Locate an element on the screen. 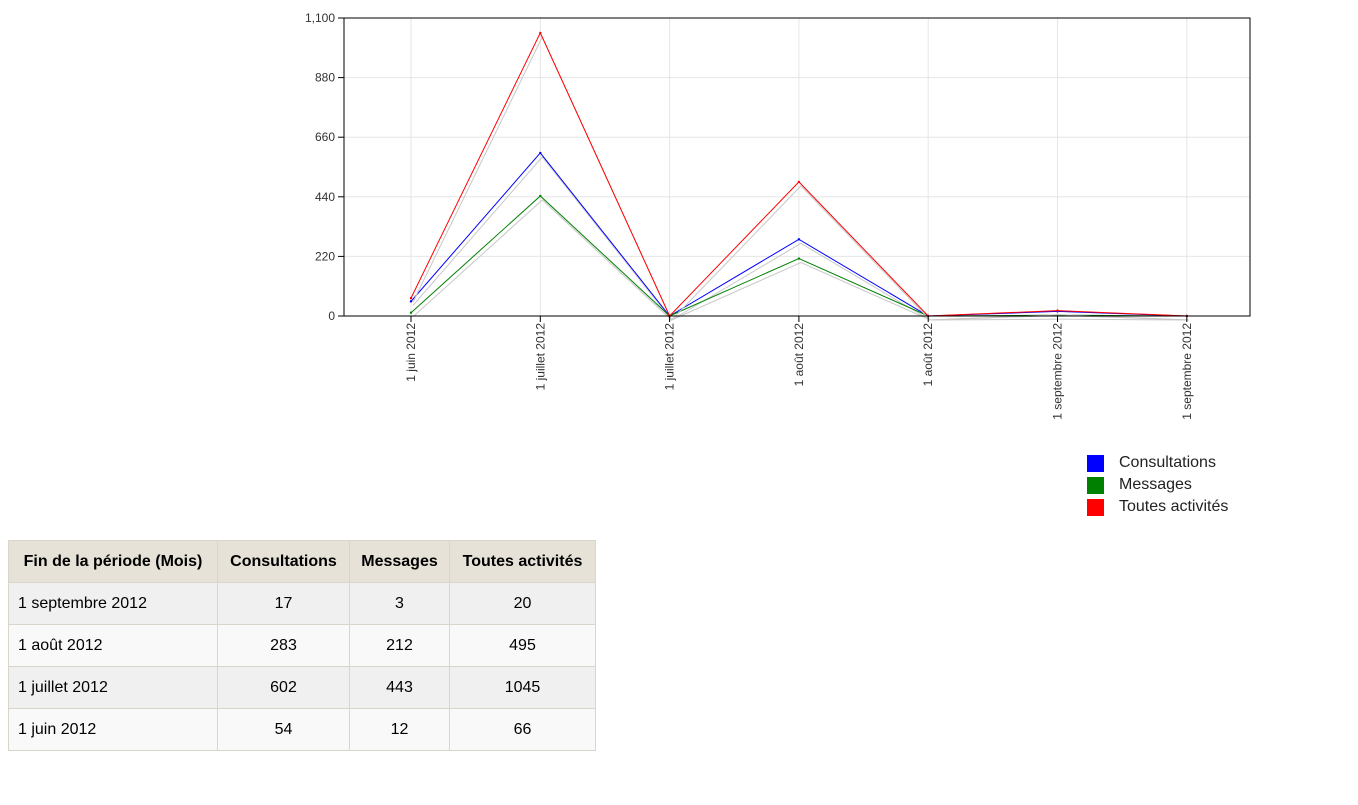 This screenshot has width=1358, height=805. column-header-consultations: Consultations is located at coordinates (283, 561).